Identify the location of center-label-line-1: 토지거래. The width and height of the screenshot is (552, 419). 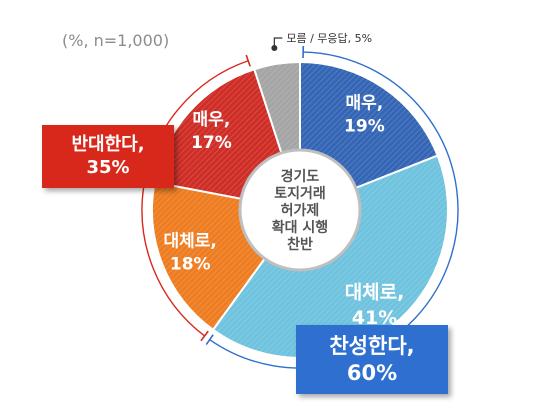
(300, 194).